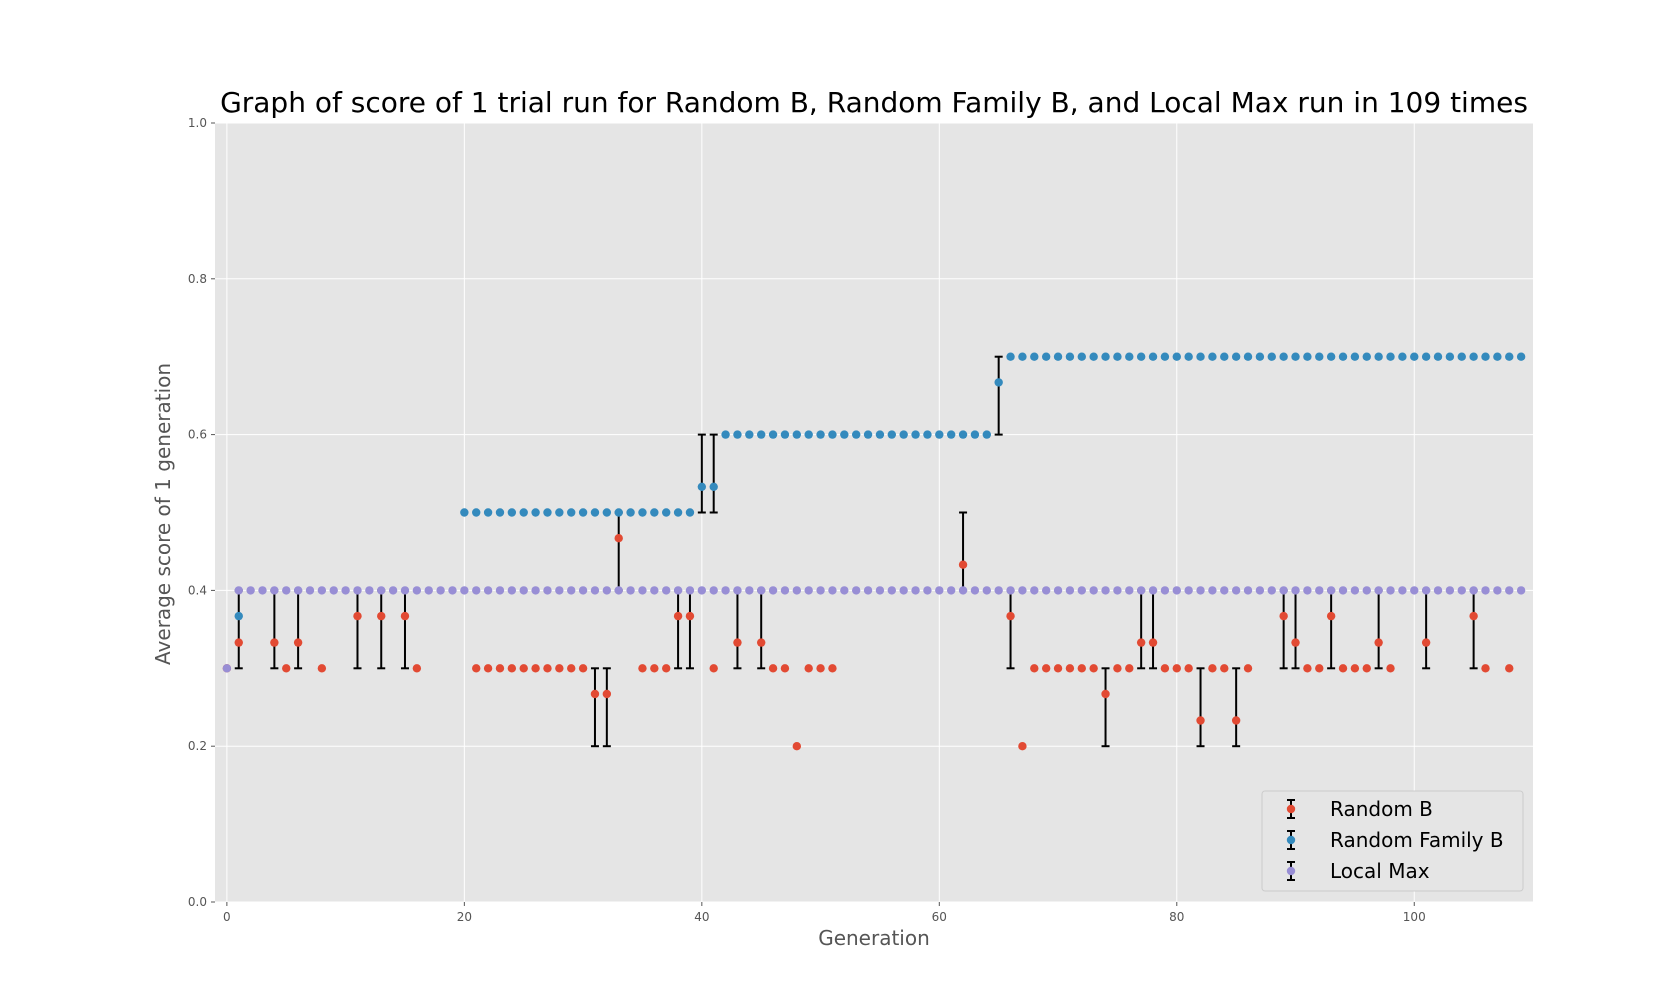  What do you see at coordinates (939, 917) in the screenshot?
I see `x-tick-label: 60` at bounding box center [939, 917].